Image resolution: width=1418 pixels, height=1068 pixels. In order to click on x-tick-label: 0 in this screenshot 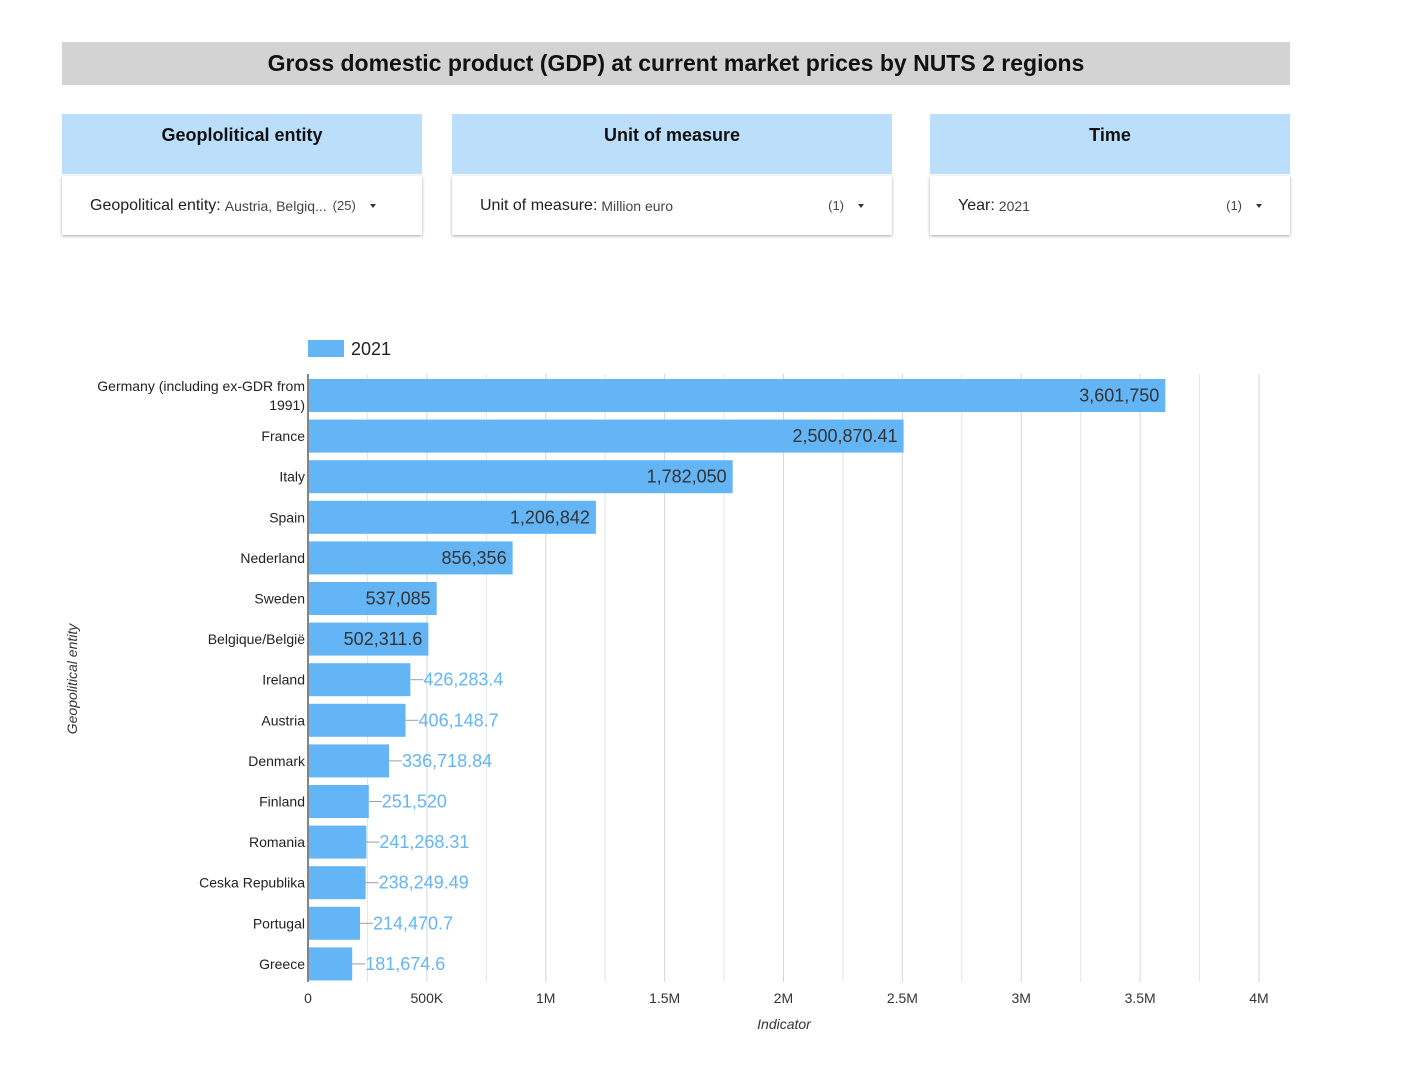, I will do `click(308, 998)`.